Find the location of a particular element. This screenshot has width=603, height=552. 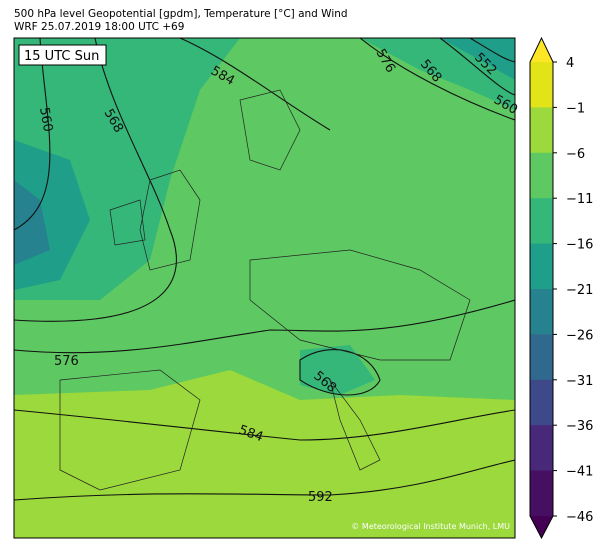

colorbar-tick-label: −16 is located at coordinates (579, 245).